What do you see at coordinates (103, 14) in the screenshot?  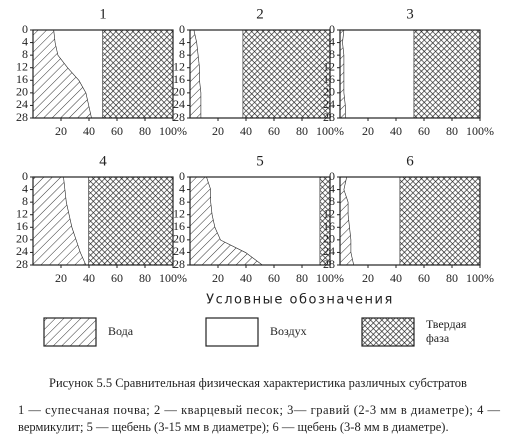 I see `panel-title: 1` at bounding box center [103, 14].